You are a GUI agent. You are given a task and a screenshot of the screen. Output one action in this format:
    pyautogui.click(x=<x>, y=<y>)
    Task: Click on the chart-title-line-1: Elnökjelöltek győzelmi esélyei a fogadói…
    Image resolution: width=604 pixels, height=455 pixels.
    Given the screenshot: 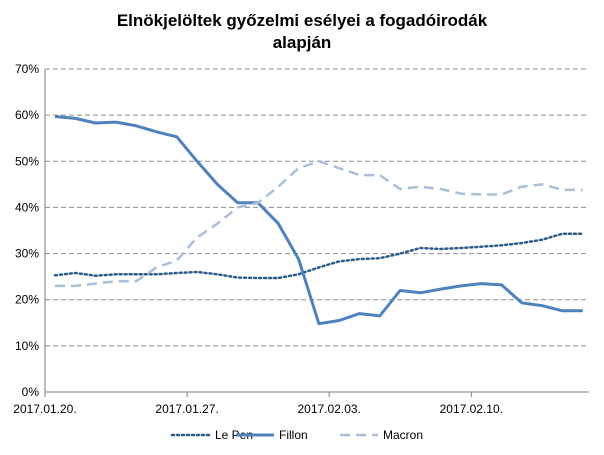 What is the action you would take?
    pyautogui.click(x=302, y=20)
    